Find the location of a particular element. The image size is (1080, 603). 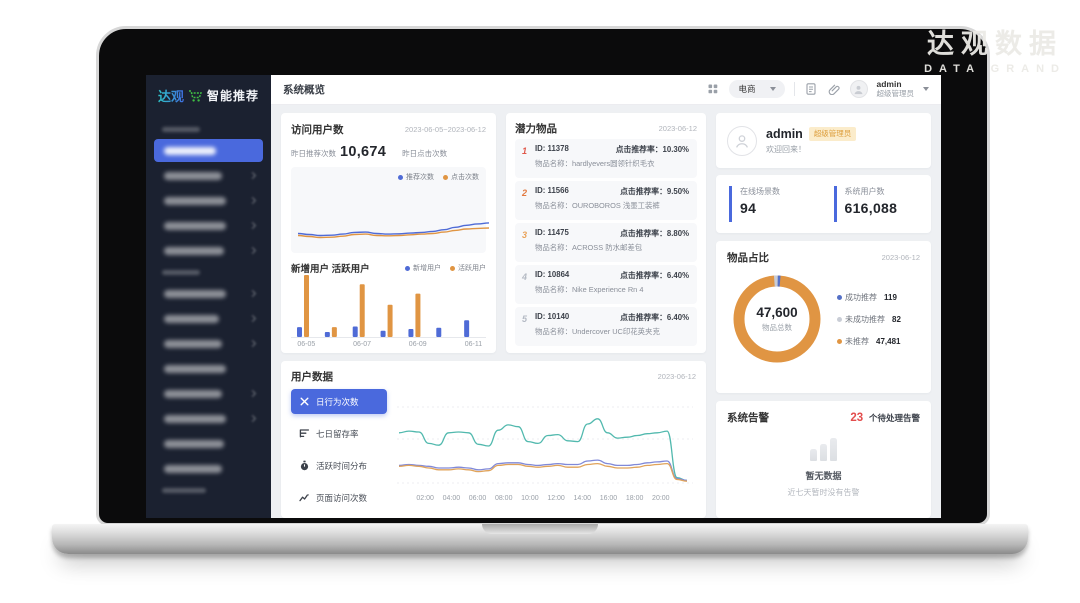

panel-date: 2023-06-12 is located at coordinates (900, 257).